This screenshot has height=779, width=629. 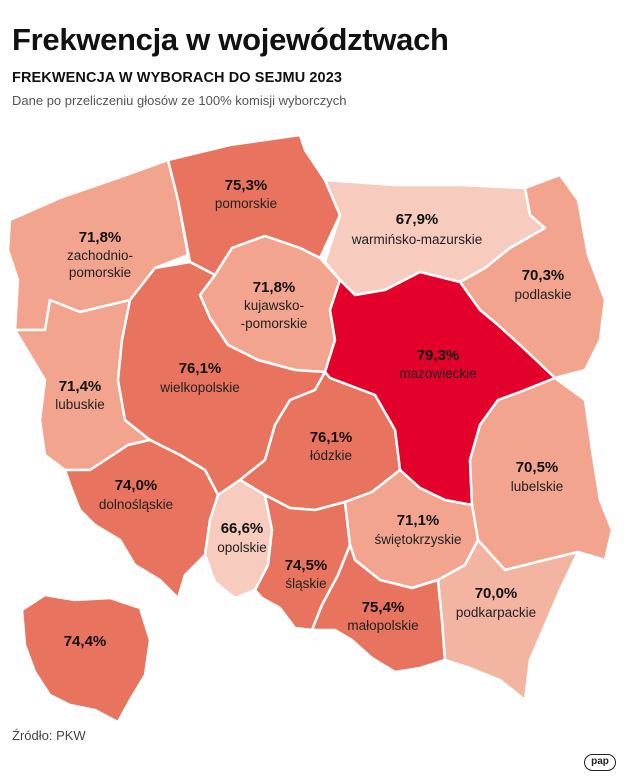 What do you see at coordinates (141, 519) in the screenshot?
I see `region-dolnoslaskie` at bounding box center [141, 519].